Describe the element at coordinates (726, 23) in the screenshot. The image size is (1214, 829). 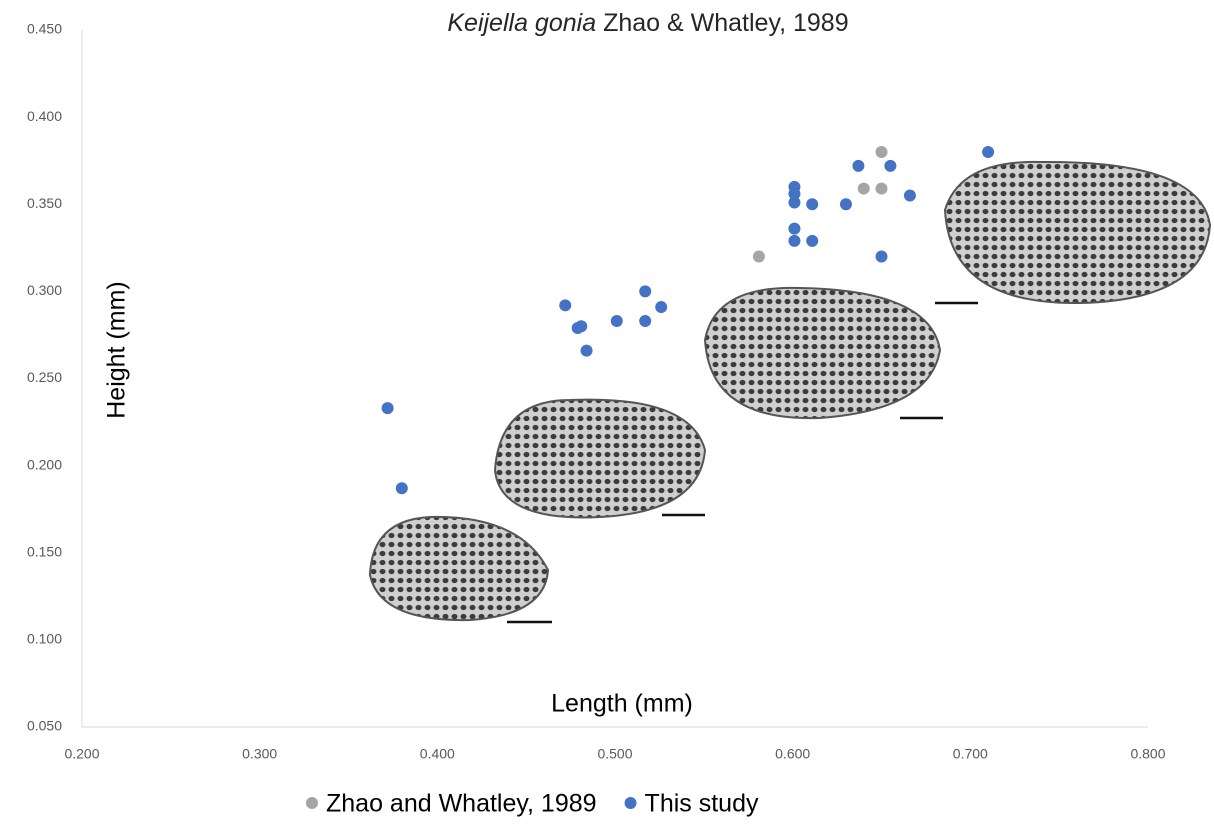
I see `title-authority: Zhao & Whatley, 1989` at that location.